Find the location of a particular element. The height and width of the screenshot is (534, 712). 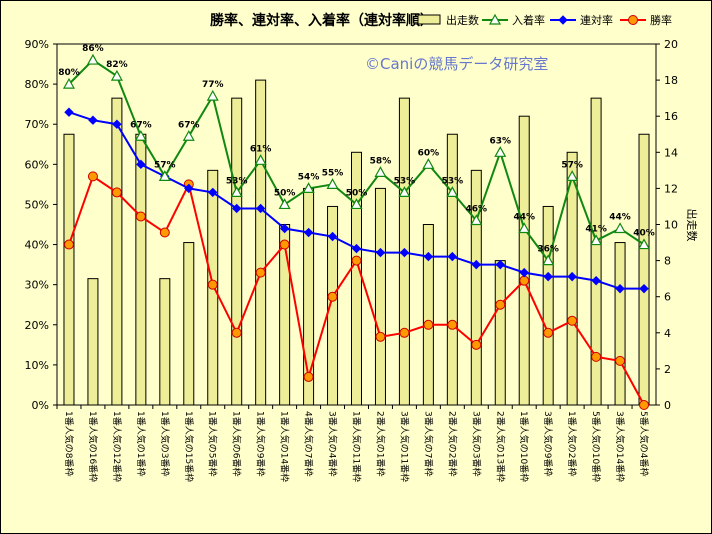

x-tick-label-24: 5番人気の4番枠 is located at coordinates (644, 443).